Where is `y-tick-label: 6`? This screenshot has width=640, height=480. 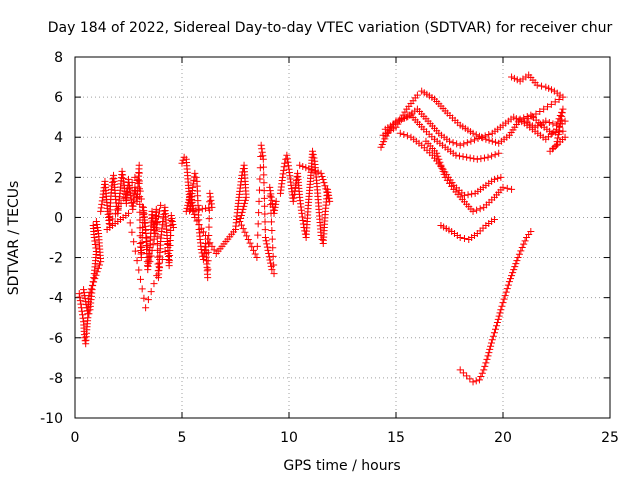
y-tick-label: 6 is located at coordinates (58, 98).